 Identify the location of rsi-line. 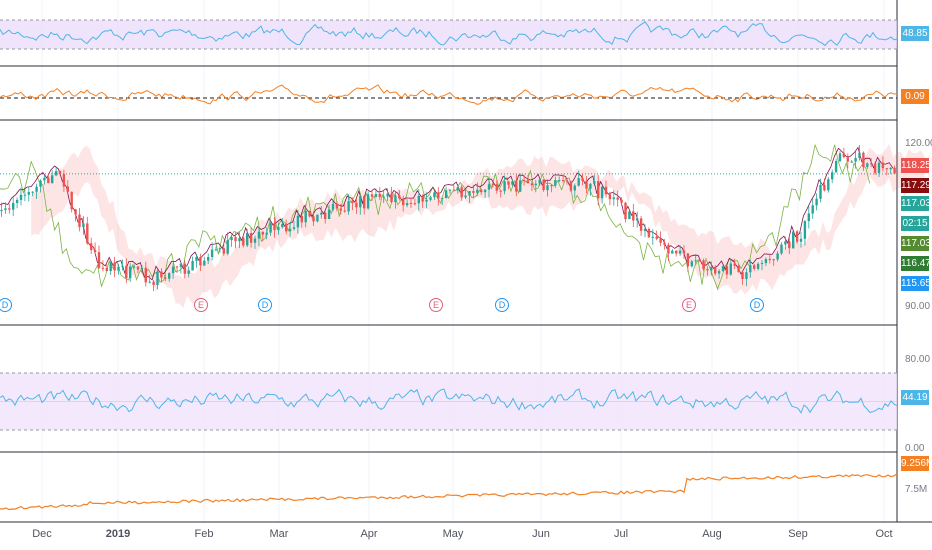
(449, 401).